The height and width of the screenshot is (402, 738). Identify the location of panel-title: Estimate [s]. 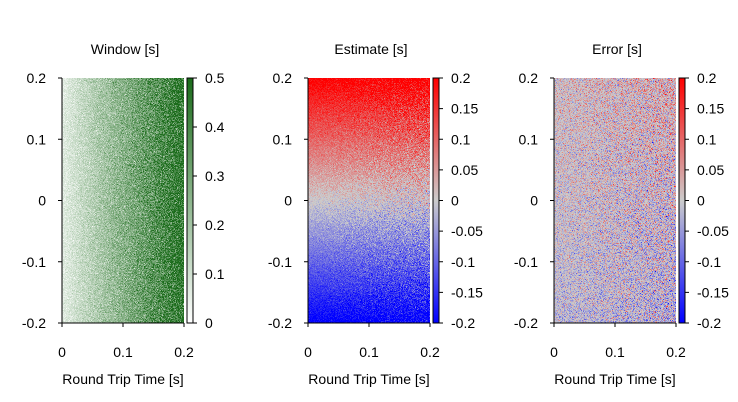
(370, 49).